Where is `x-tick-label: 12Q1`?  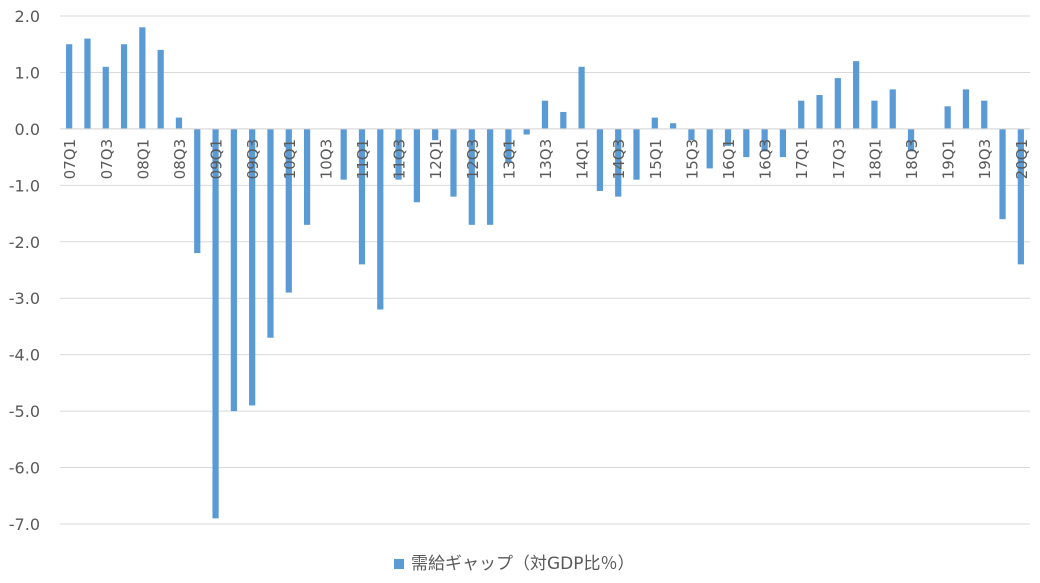 x-tick-label: 12Q1 is located at coordinates (436, 159).